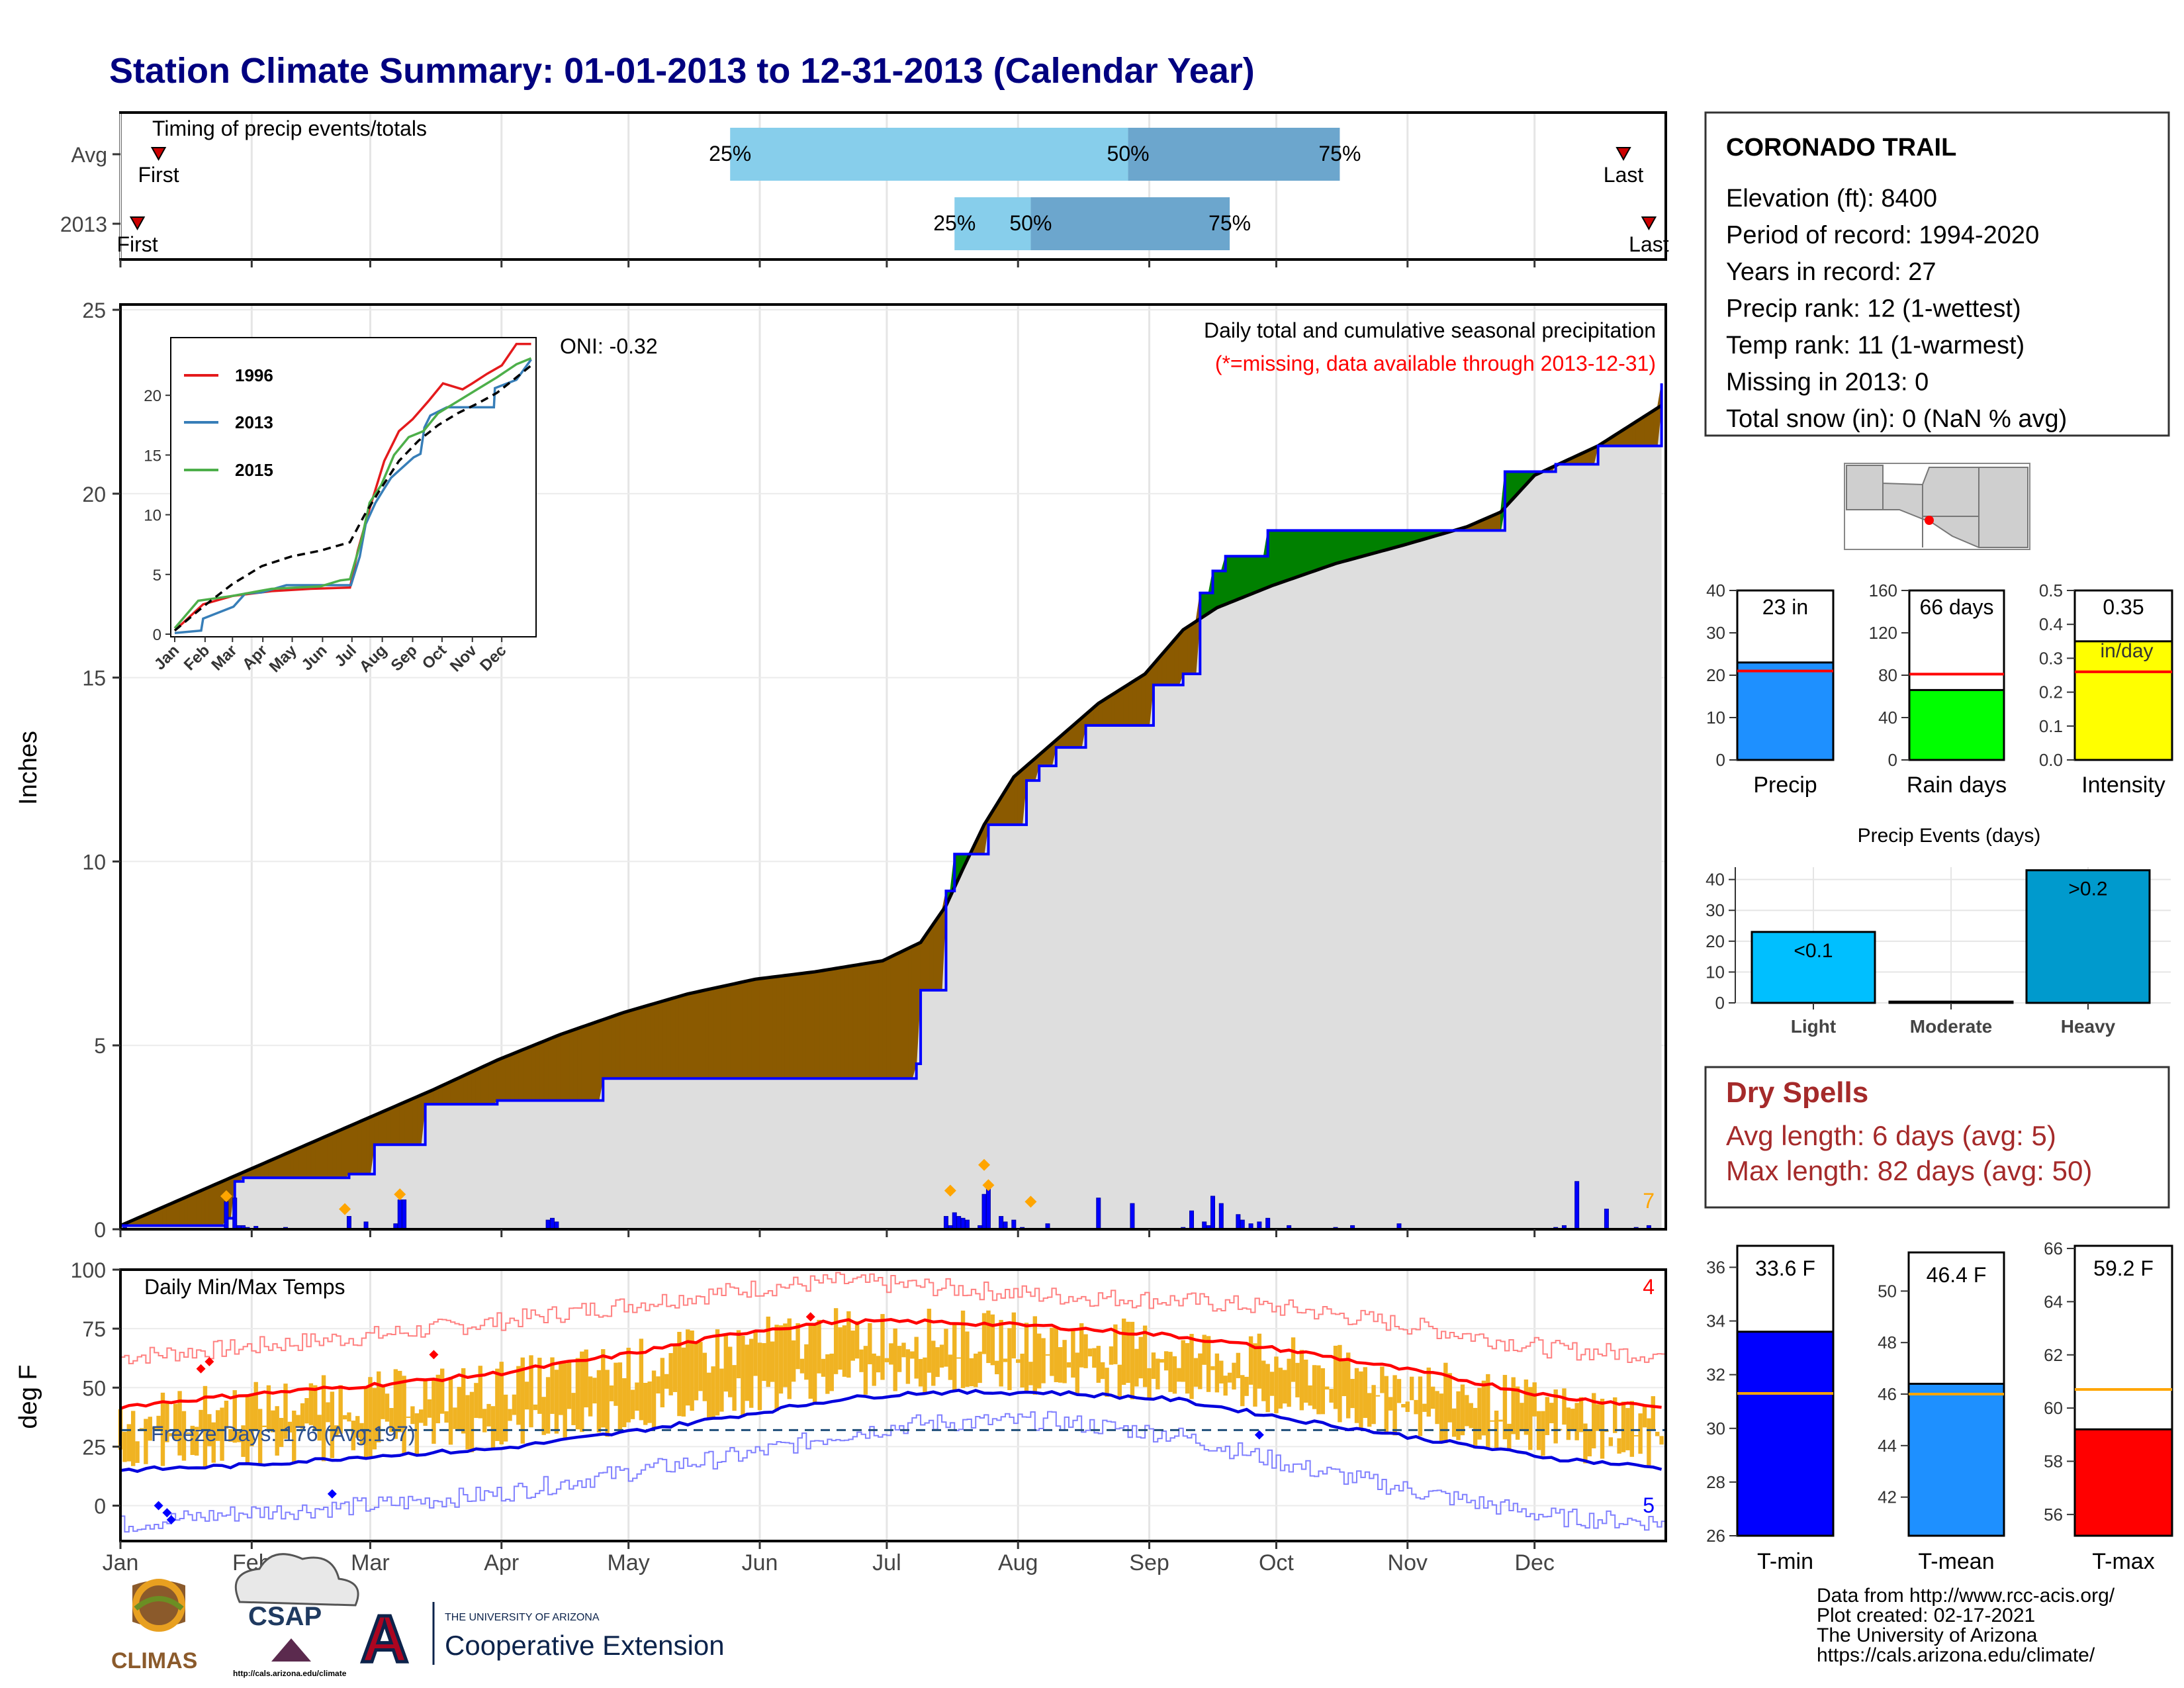 Image resolution: width=2184 pixels, height=1688 pixels. I want to click on record-low-marker, so click(1259, 1435).